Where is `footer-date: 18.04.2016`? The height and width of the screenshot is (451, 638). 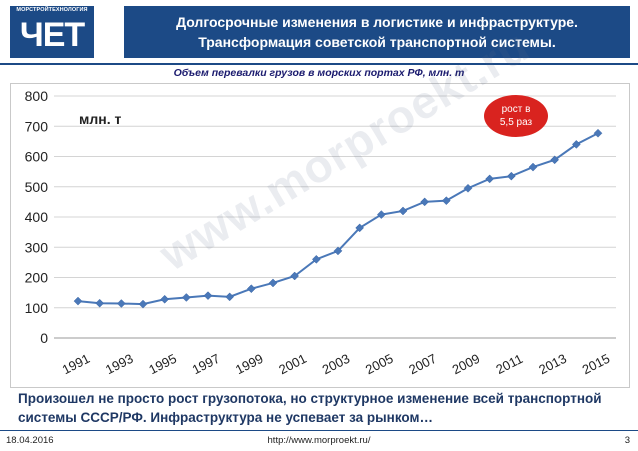 footer-date: 18.04.2016 is located at coordinates (30, 440).